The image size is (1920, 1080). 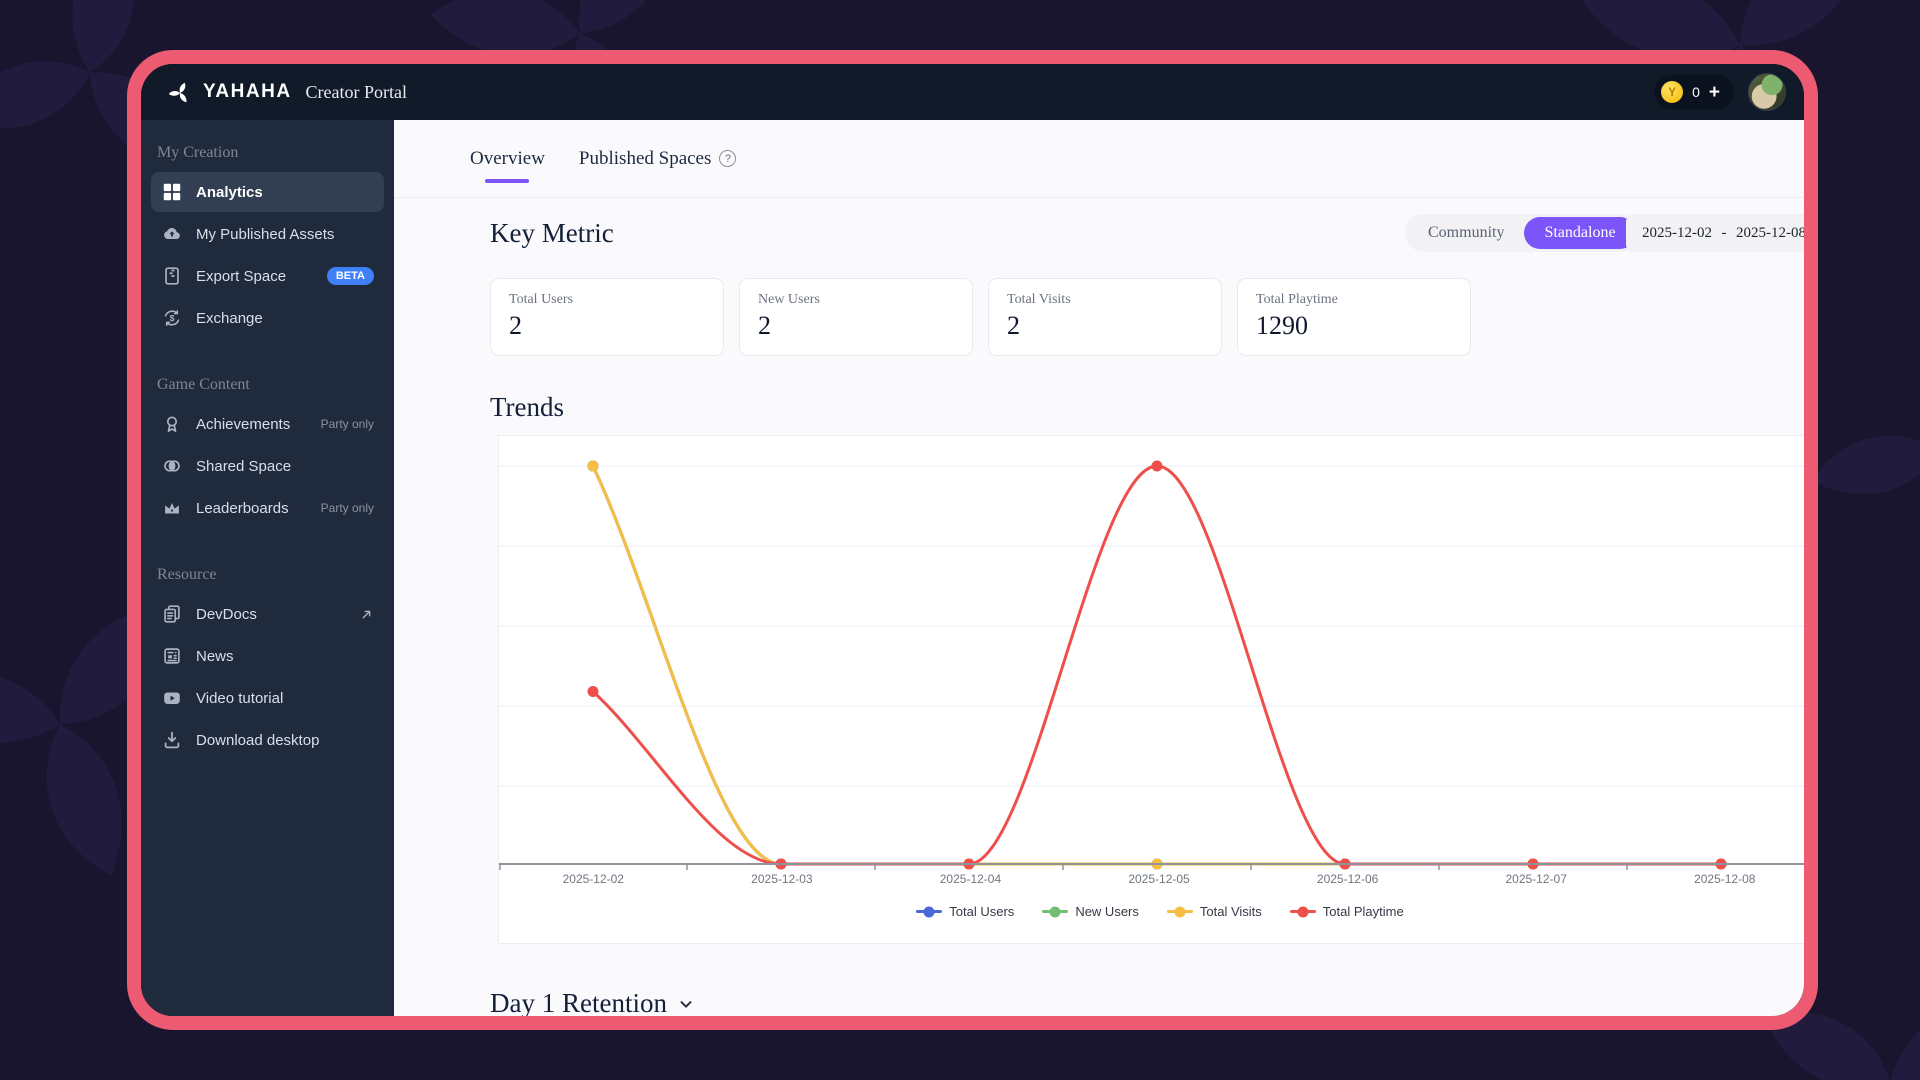 I want to click on sidebar-item-video-tutorial: Video tutorial, so click(x=267, y=698).